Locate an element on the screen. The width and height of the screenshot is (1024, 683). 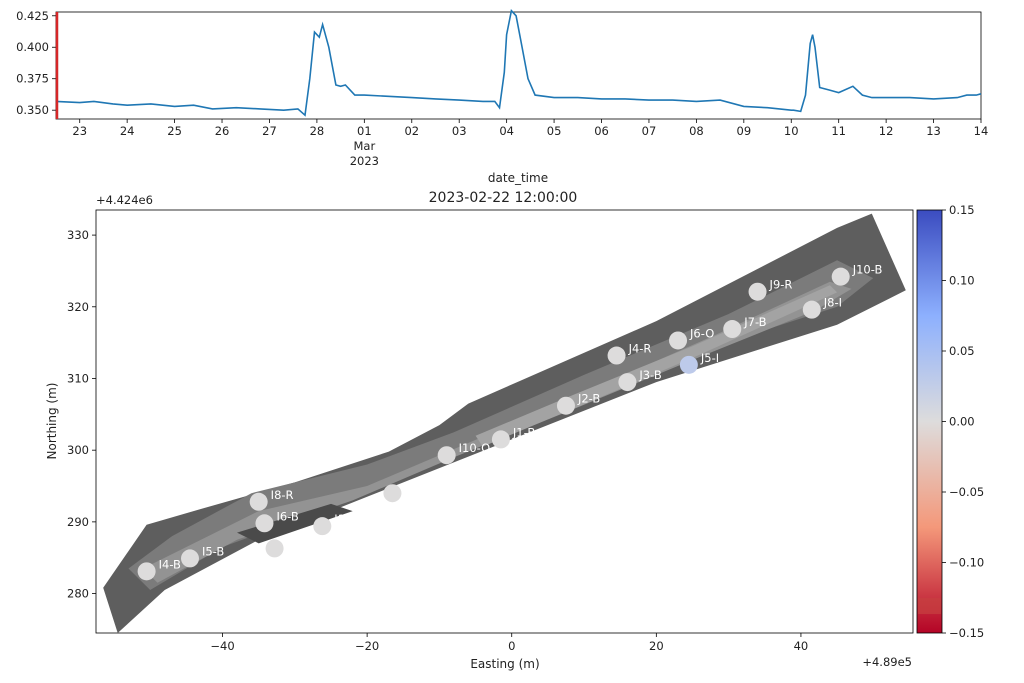
sensor-label: I2-S is located at coordinates (298, 541).